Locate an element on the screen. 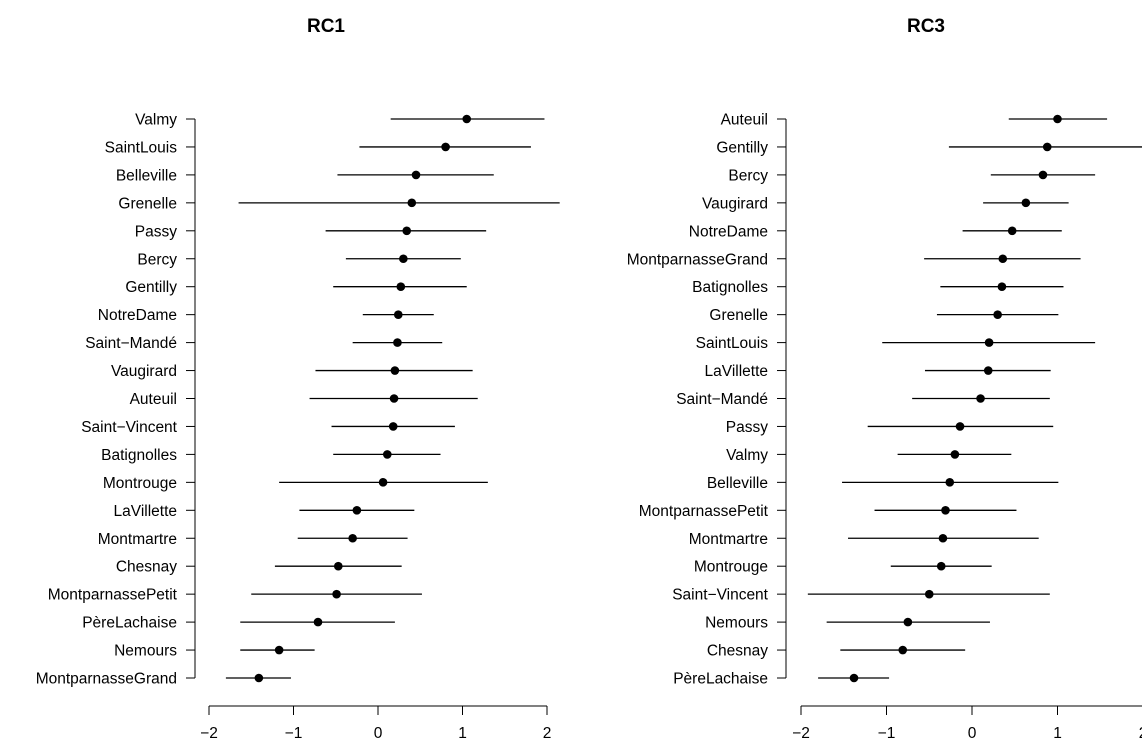 The image size is (1142, 741). rc1-category-label: PèreLachaise is located at coordinates (129, 623).